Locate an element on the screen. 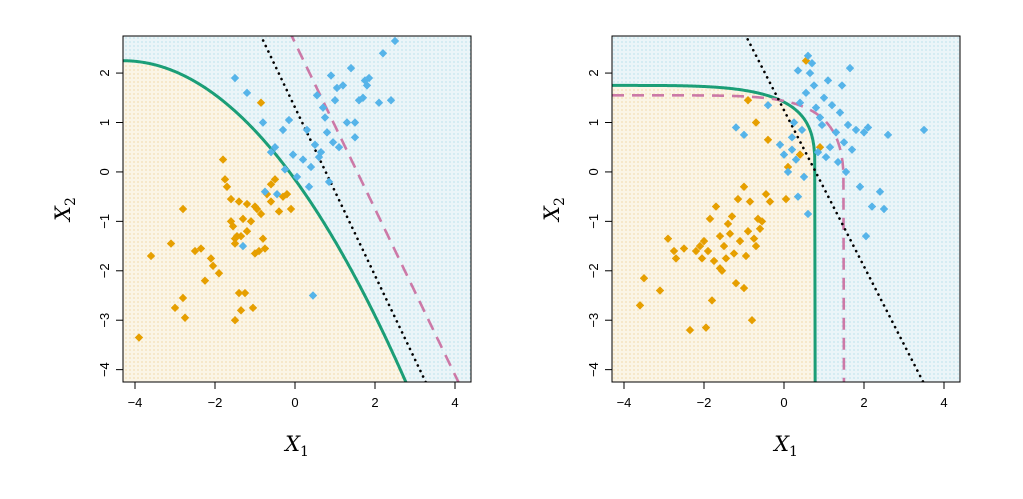 The image size is (1023, 499). y-tick-label: 1 is located at coordinates (593, 122).